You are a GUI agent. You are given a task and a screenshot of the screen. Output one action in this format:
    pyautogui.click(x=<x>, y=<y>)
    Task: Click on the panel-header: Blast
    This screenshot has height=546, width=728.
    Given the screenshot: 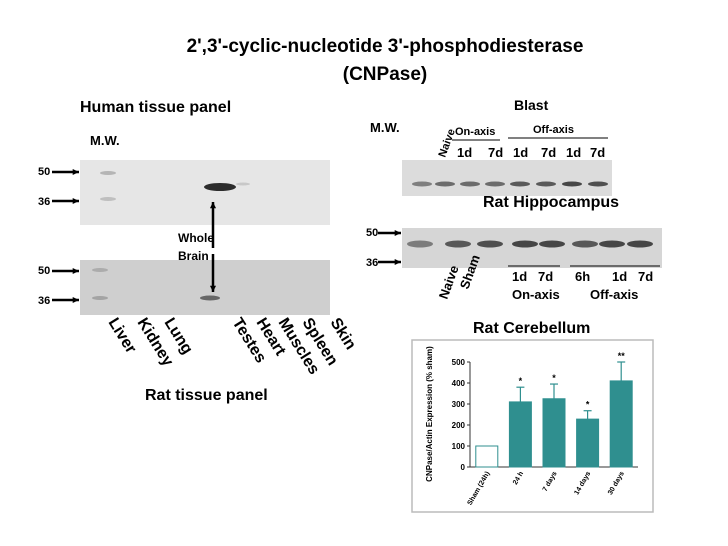 What is the action you would take?
    pyautogui.click(x=531, y=105)
    